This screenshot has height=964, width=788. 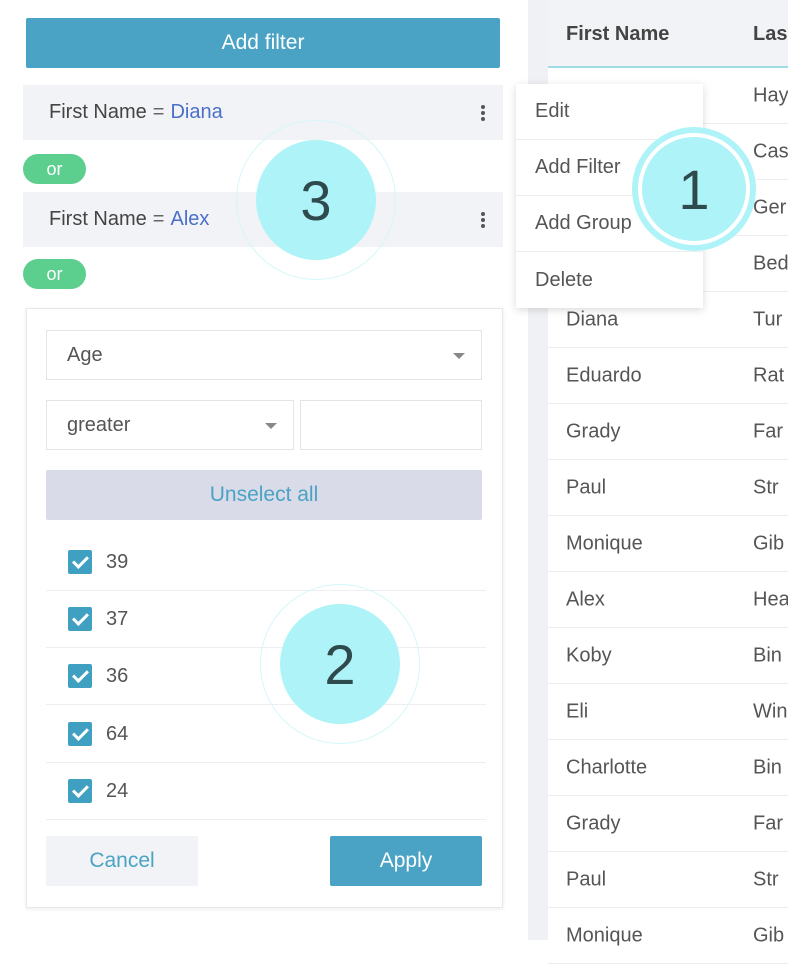 What do you see at coordinates (117, 561) in the screenshot?
I see `option-label: 39` at bounding box center [117, 561].